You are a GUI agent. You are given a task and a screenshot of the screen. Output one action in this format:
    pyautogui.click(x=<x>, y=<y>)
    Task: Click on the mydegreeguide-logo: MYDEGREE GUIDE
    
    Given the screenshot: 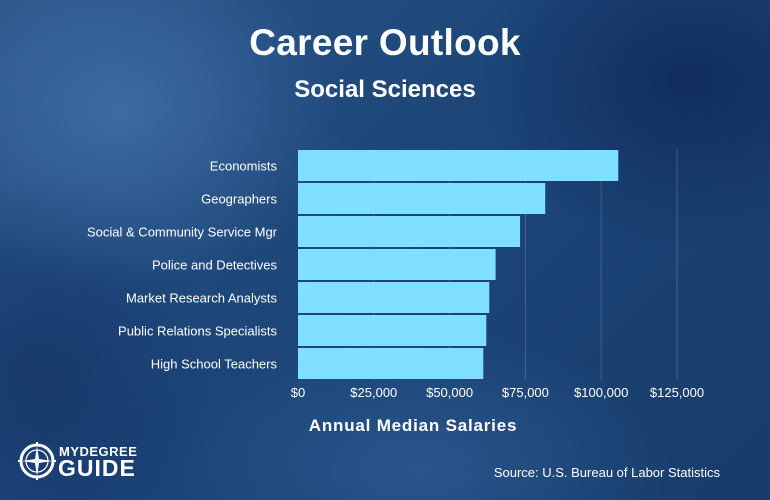 What is the action you would take?
    pyautogui.click(x=83, y=462)
    